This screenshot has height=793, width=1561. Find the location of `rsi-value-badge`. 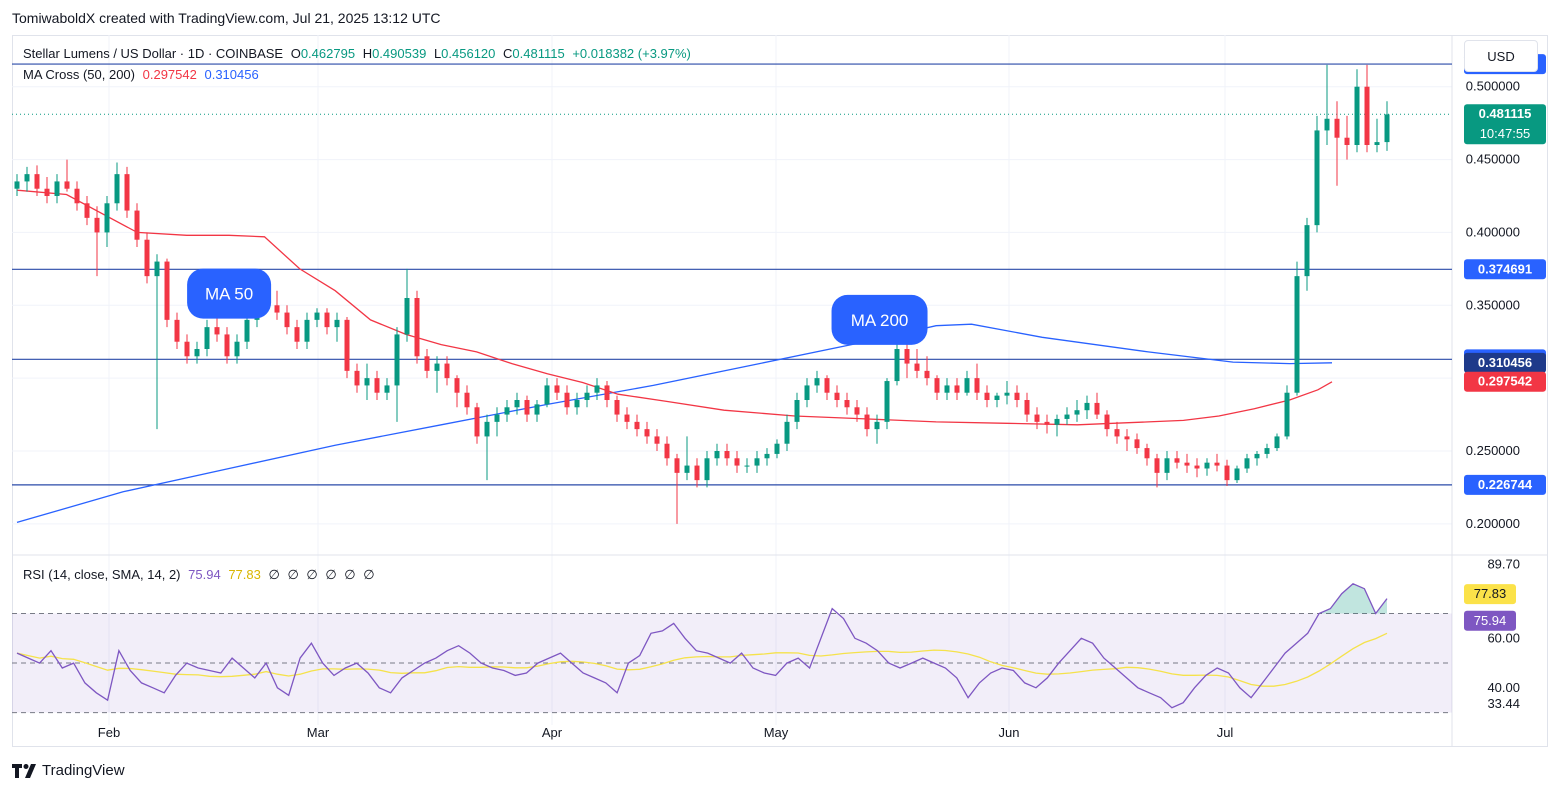

rsi-value-badge is located at coordinates (1490, 620).